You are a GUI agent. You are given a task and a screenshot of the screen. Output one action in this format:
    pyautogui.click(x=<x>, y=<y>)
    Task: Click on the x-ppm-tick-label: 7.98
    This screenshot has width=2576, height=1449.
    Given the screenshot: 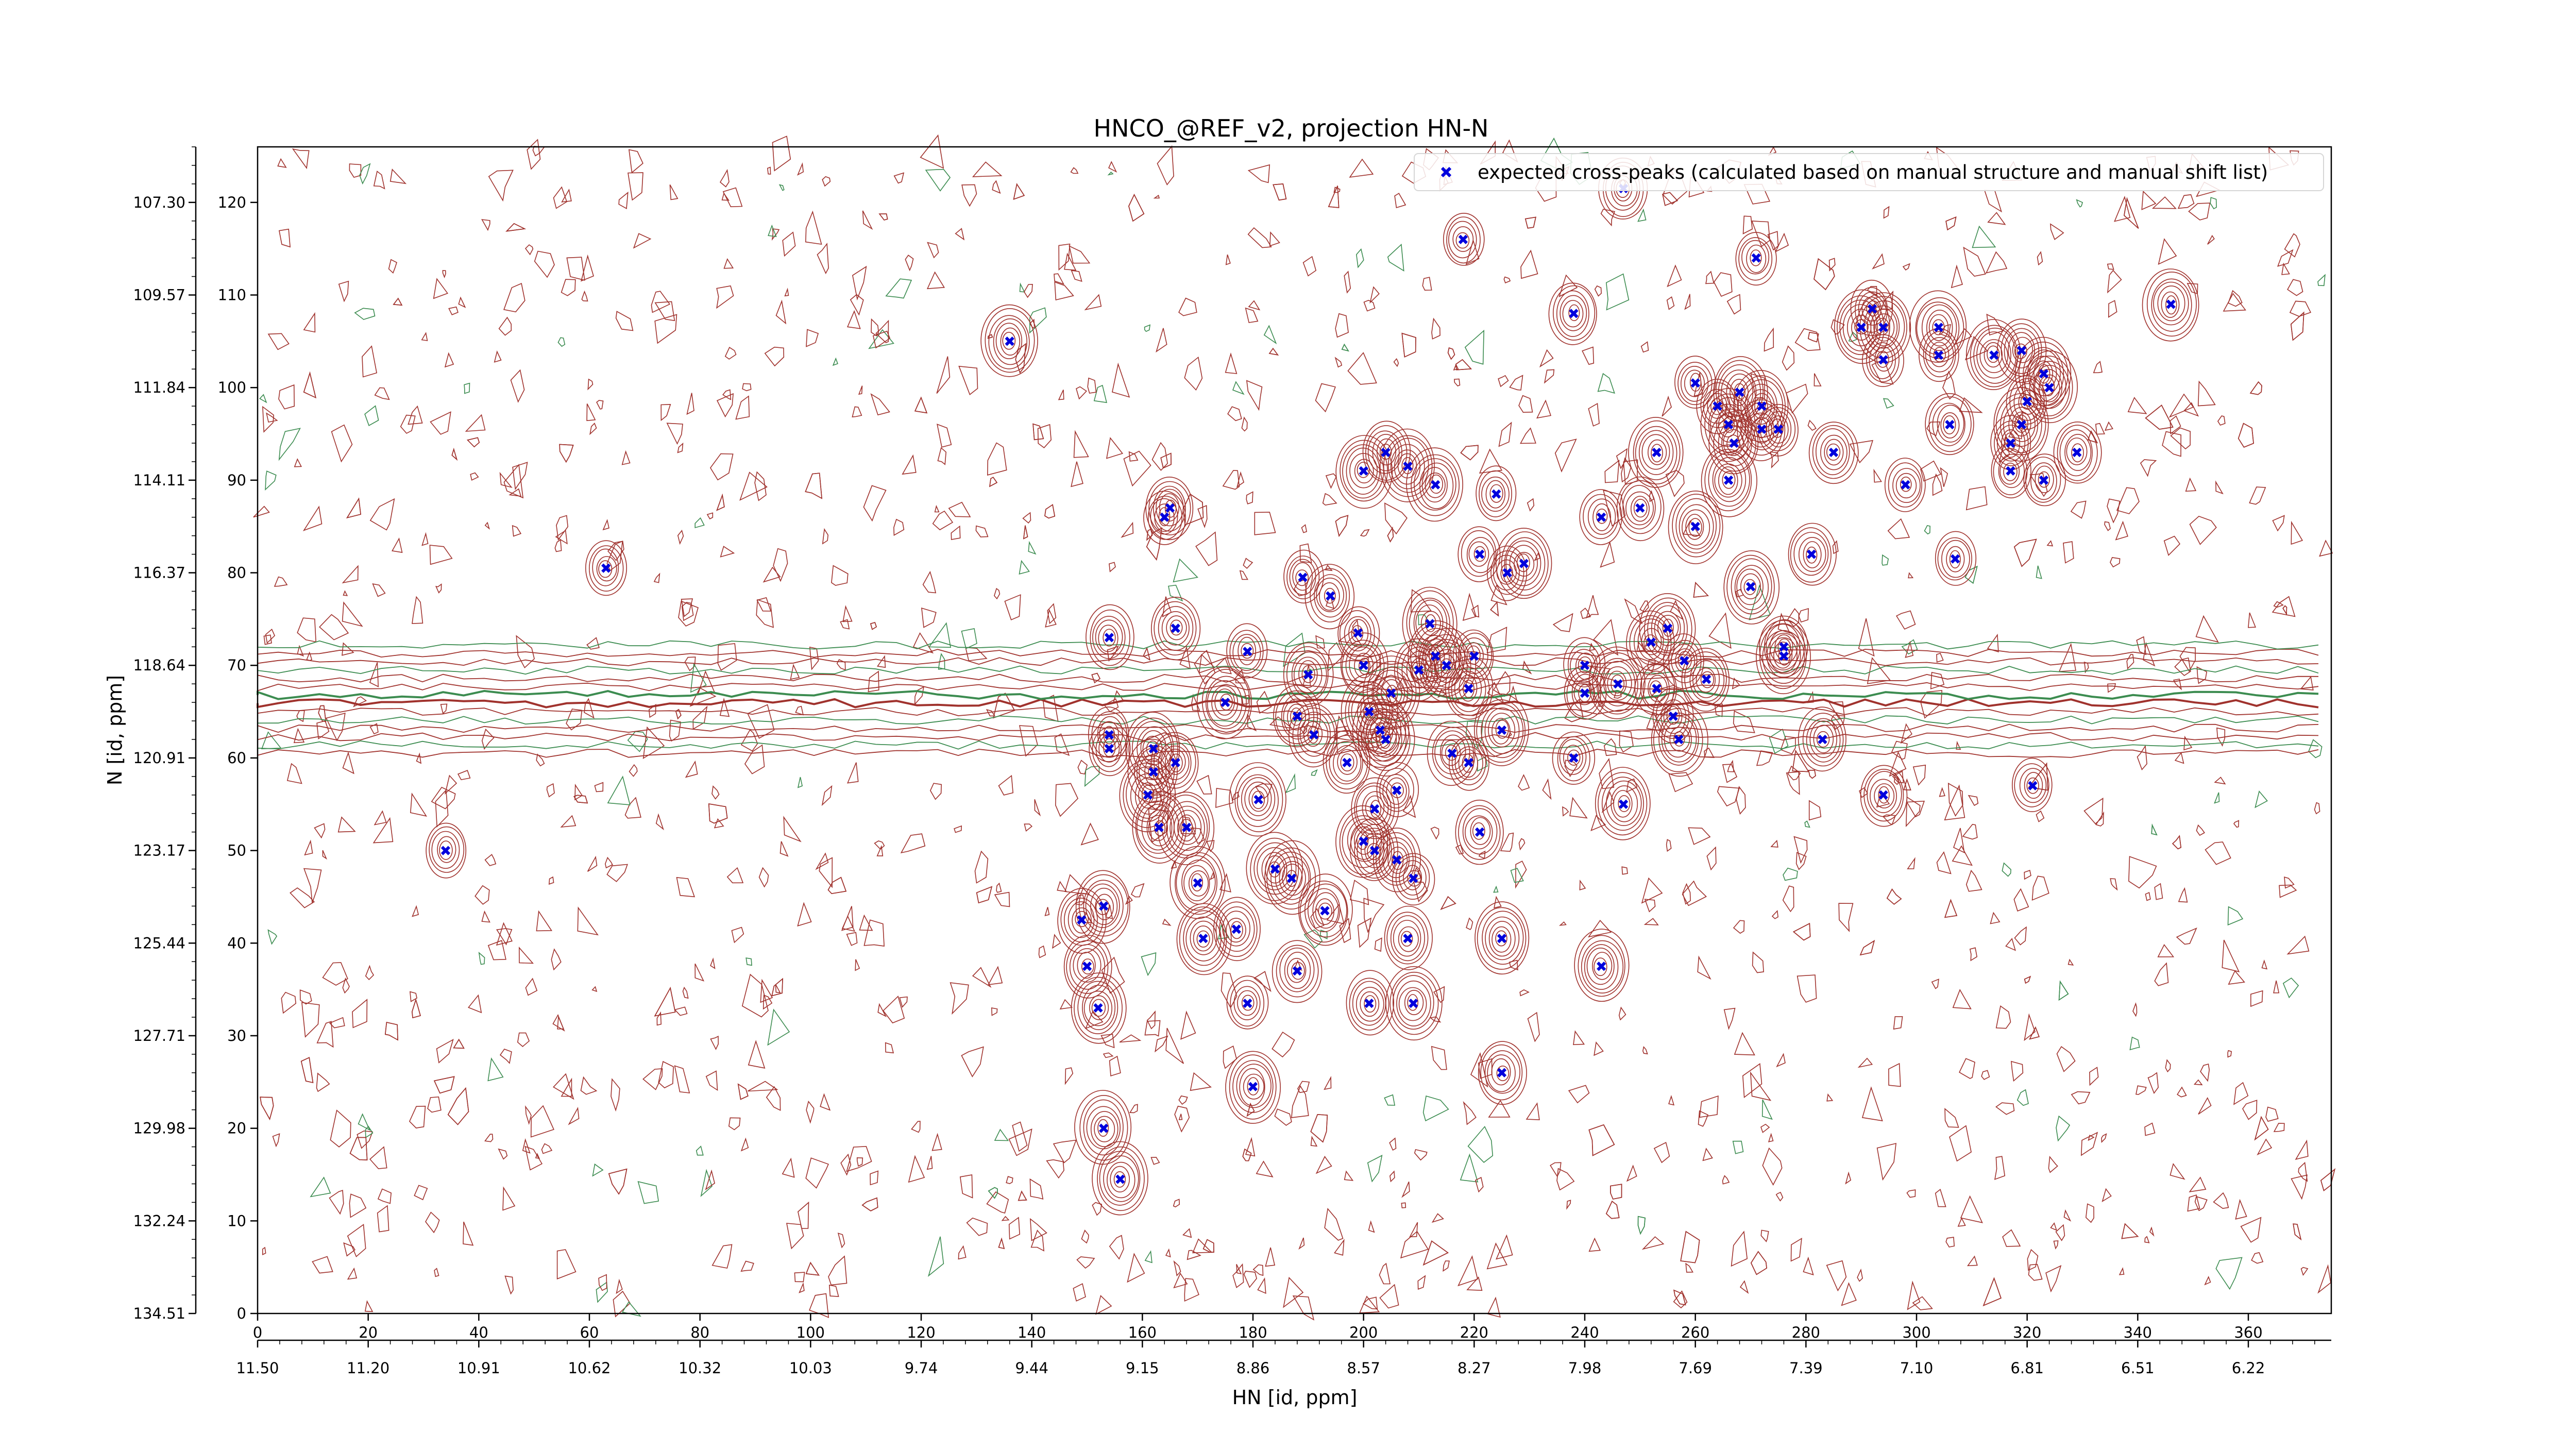 What is the action you would take?
    pyautogui.click(x=1585, y=1368)
    